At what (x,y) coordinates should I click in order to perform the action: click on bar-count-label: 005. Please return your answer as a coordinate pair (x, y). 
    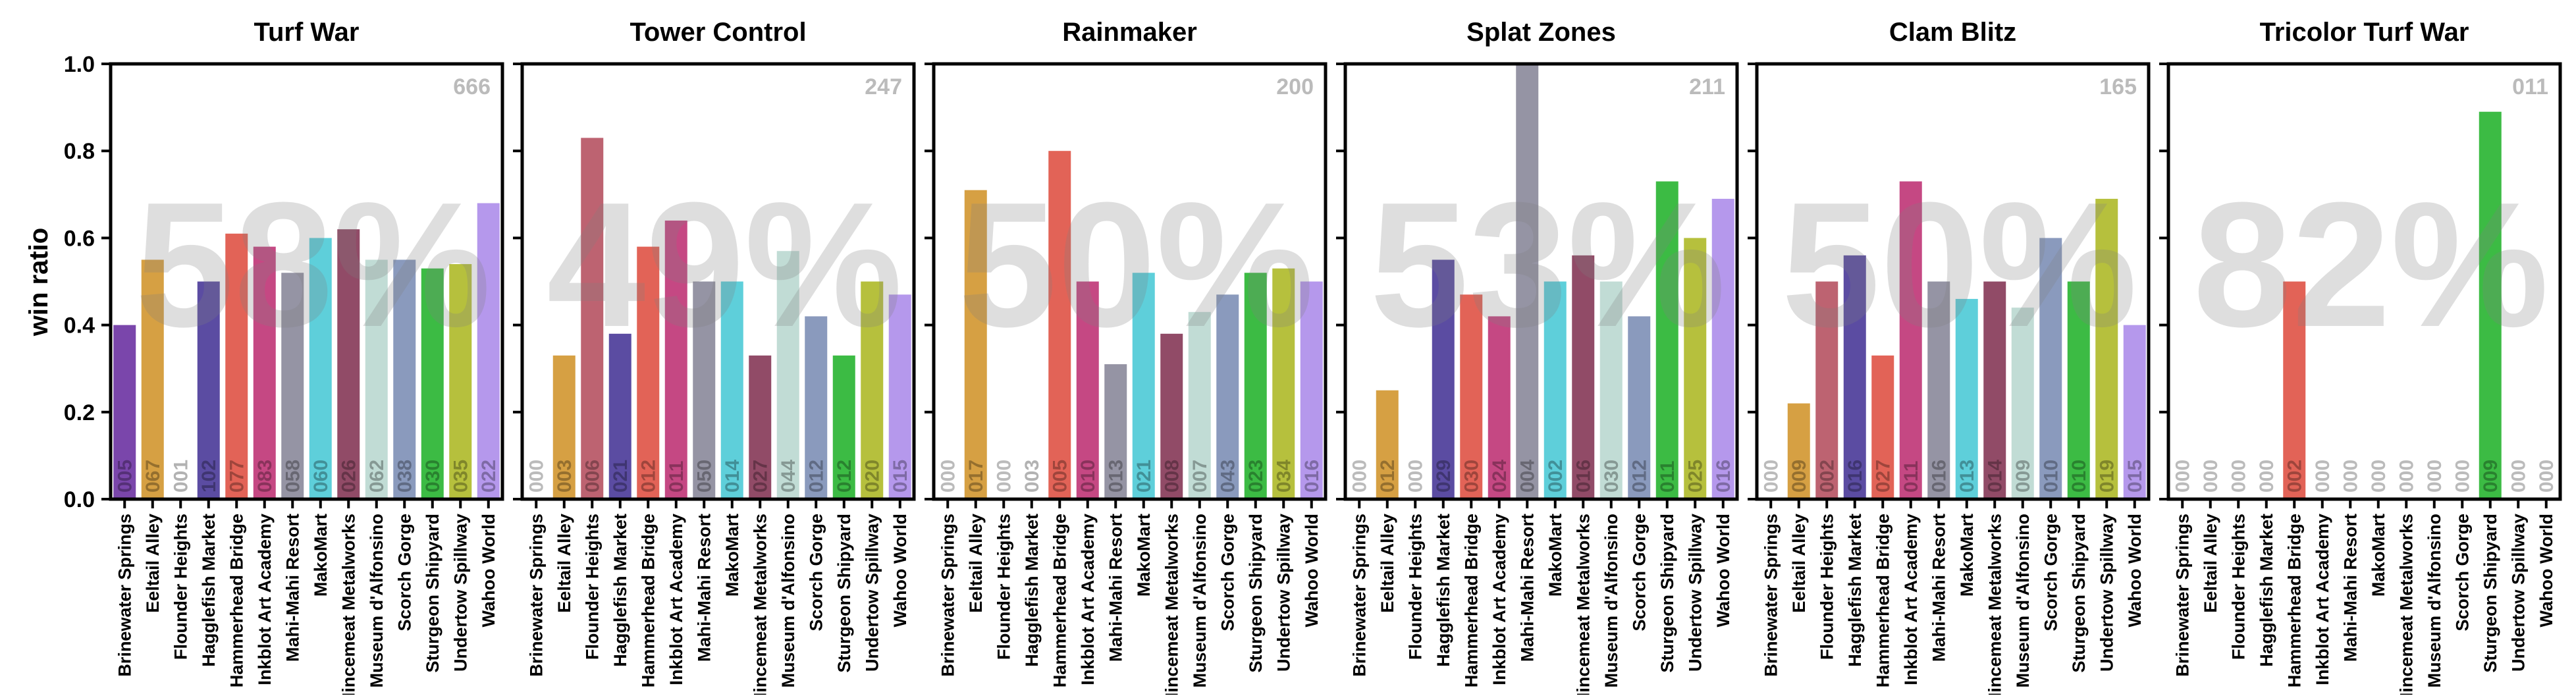
    Looking at the image, I should click on (1060, 476).